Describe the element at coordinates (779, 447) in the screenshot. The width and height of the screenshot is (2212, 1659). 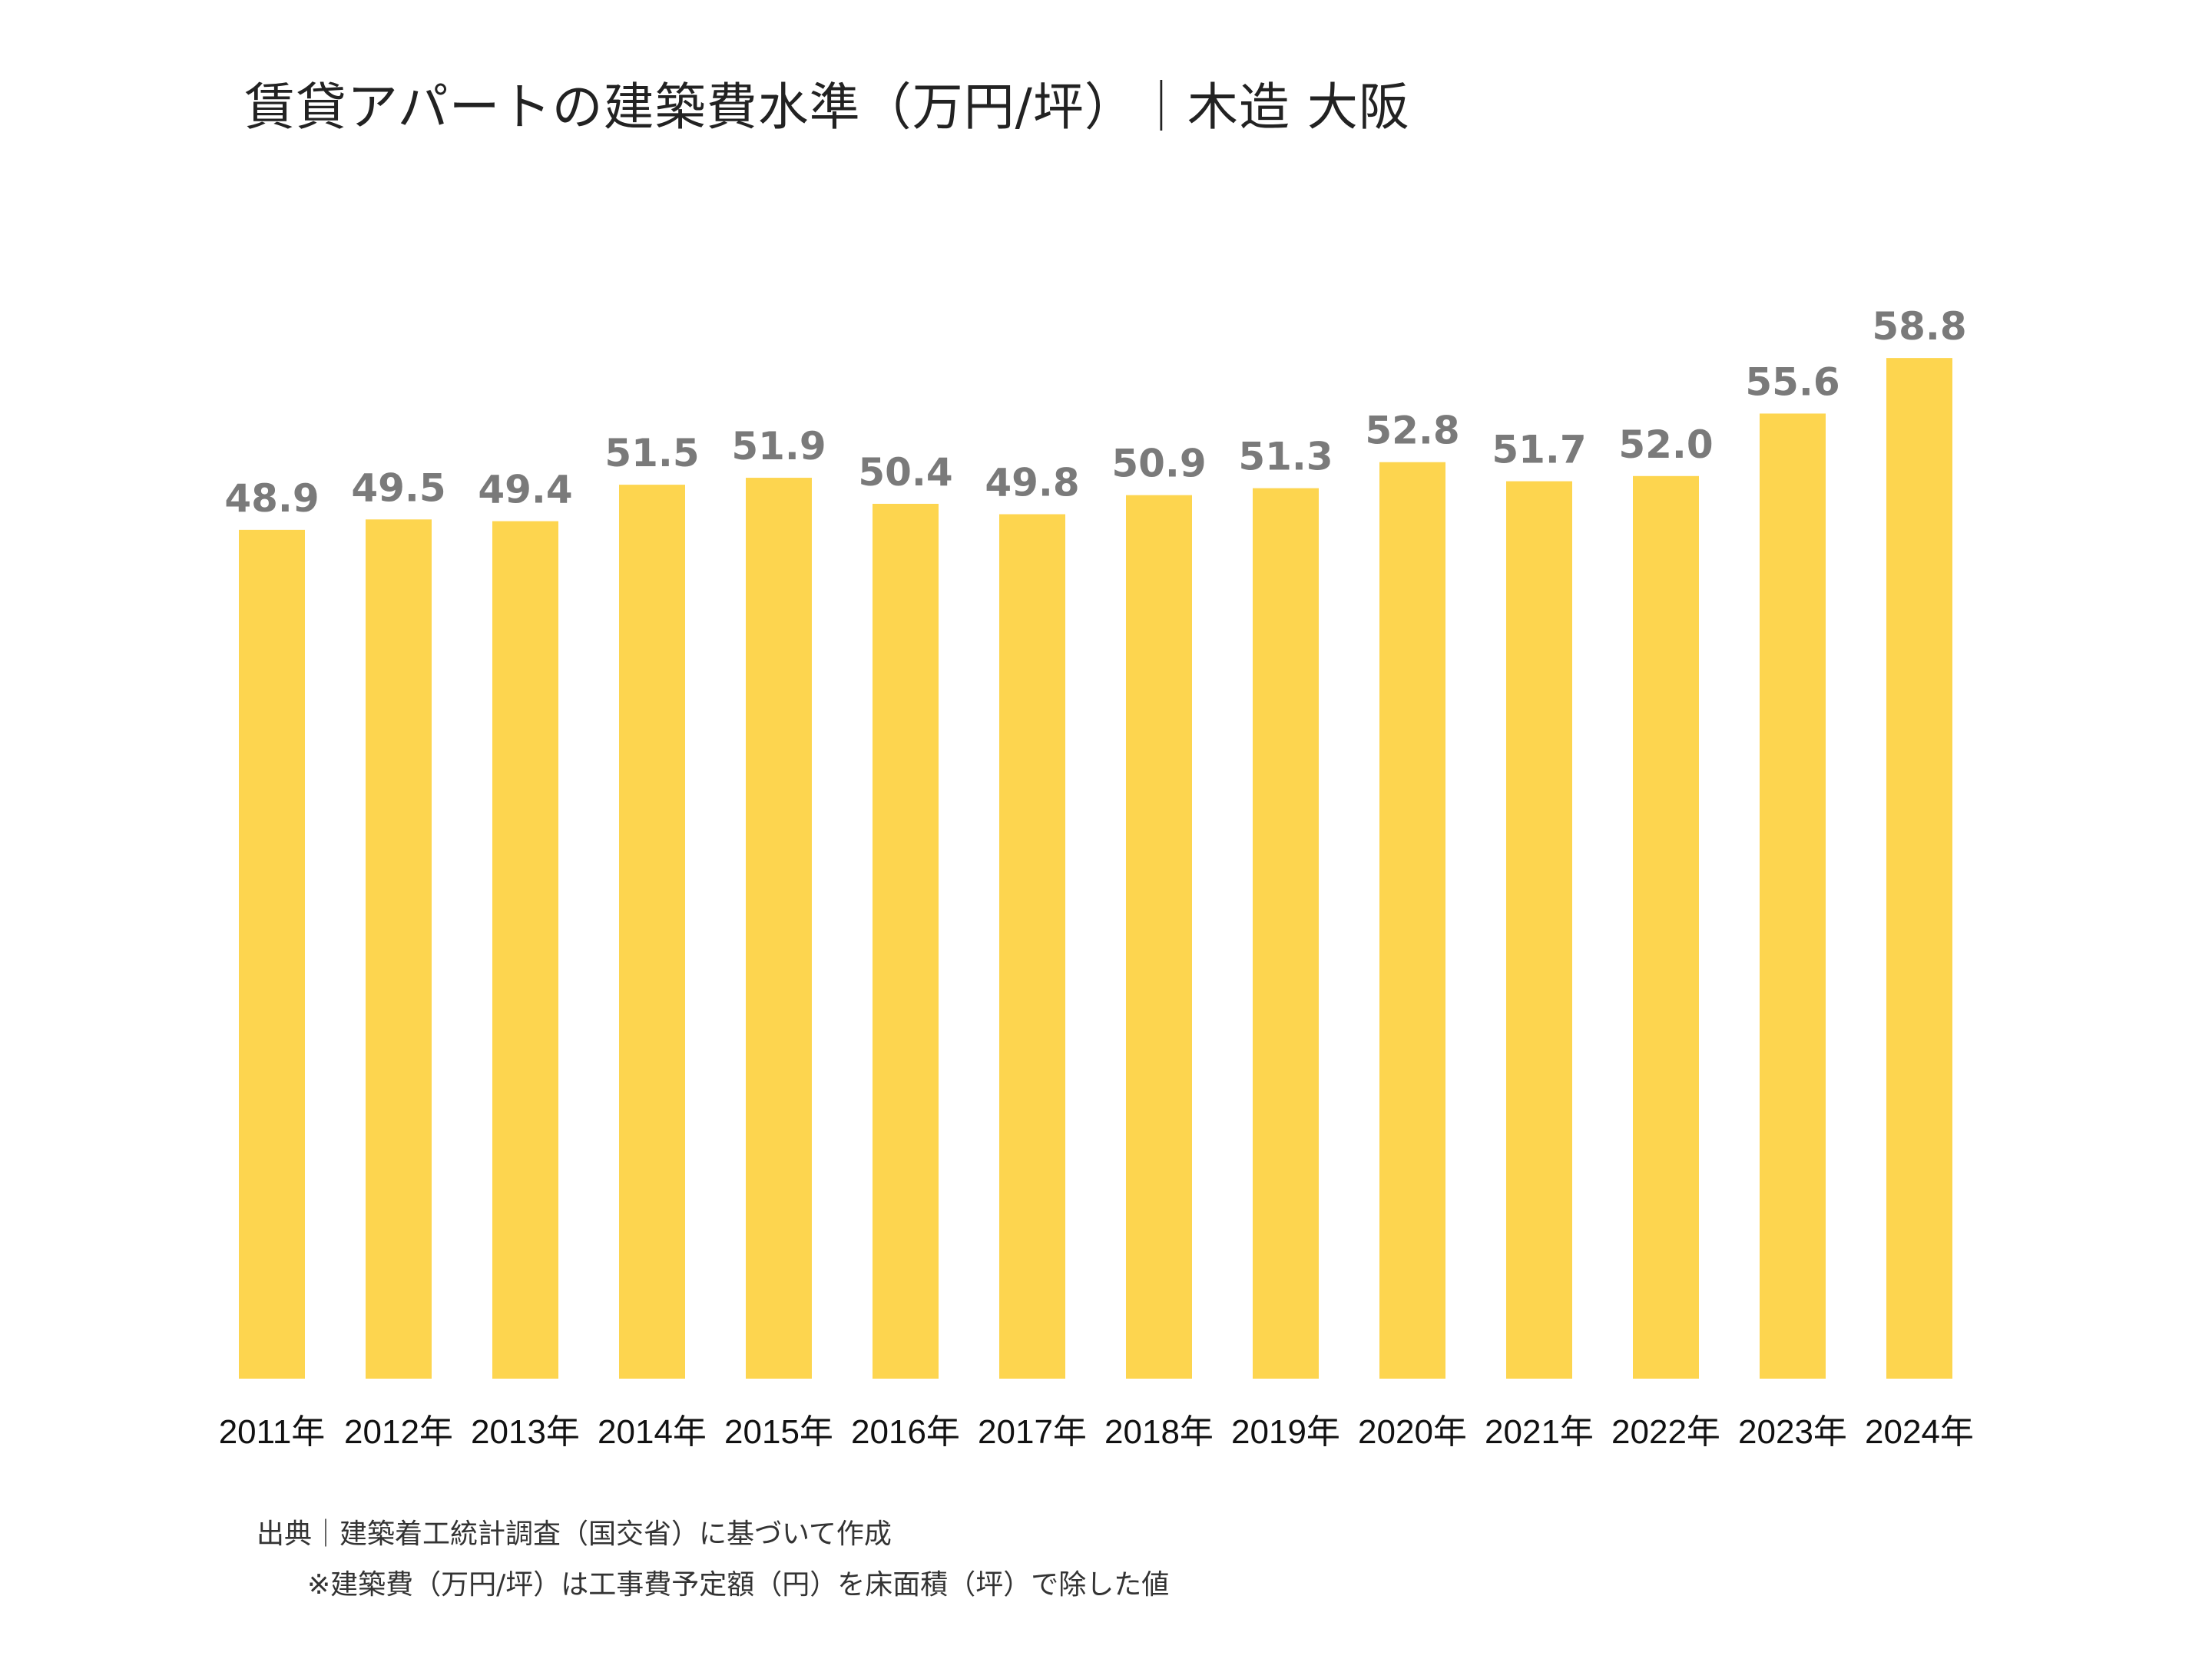
I see `value-label: 51.9` at that location.